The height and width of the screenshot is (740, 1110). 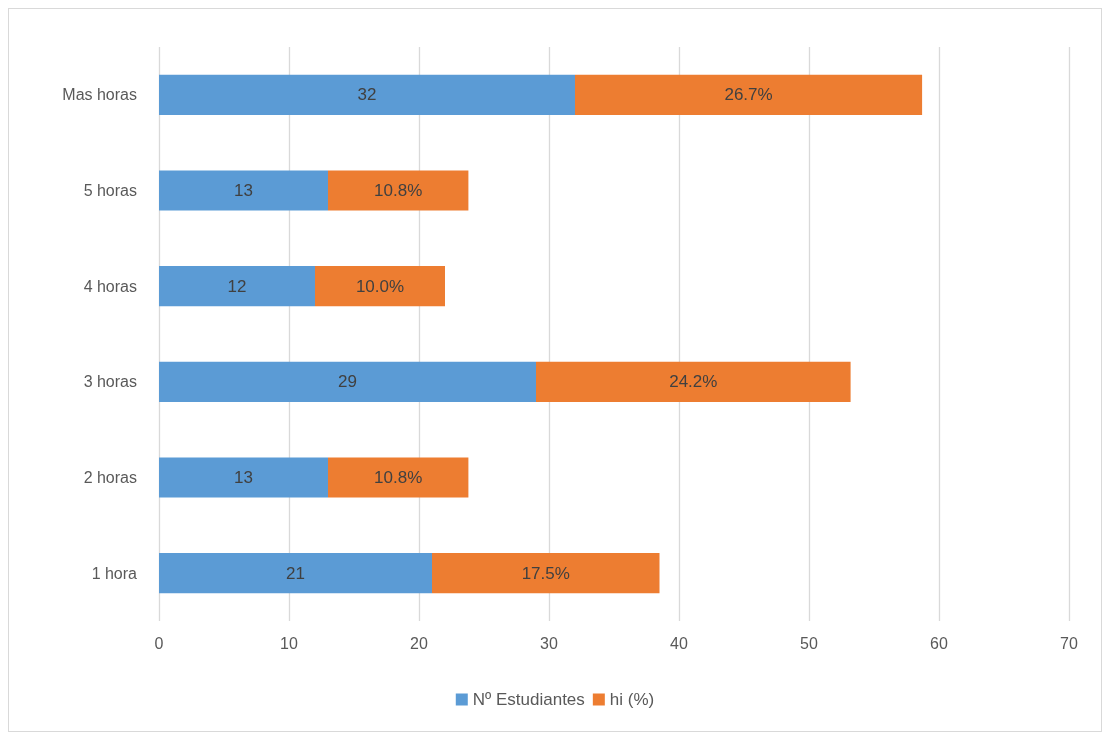 I want to click on data-label: 24.2%, so click(x=693, y=382).